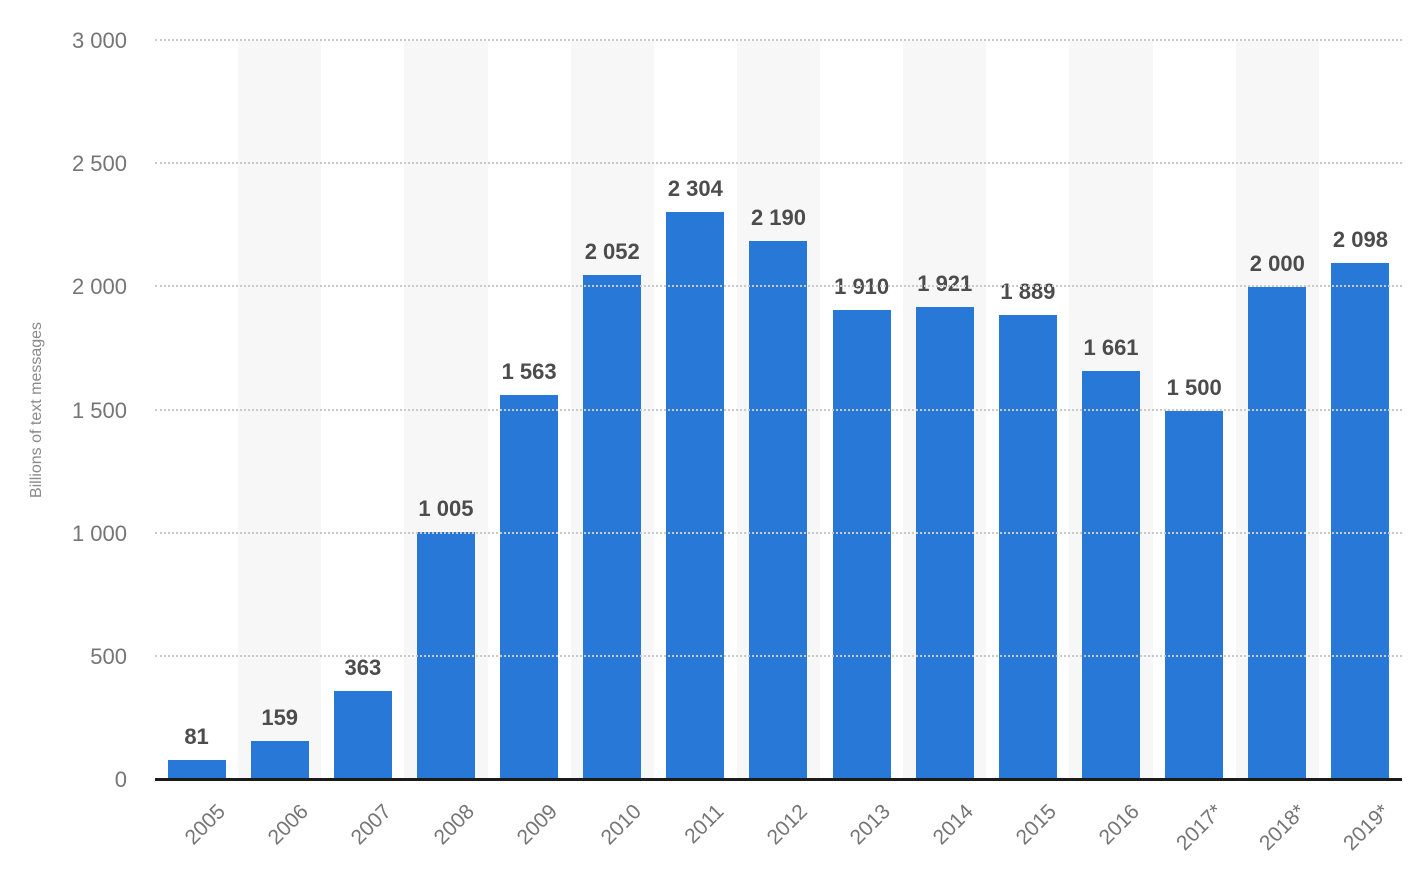 The width and height of the screenshot is (1422, 884). Describe the element at coordinates (63, 410) in the screenshot. I see `y-axis: 0 500 1 000 1 500 2 000 2 500 3 000` at that location.